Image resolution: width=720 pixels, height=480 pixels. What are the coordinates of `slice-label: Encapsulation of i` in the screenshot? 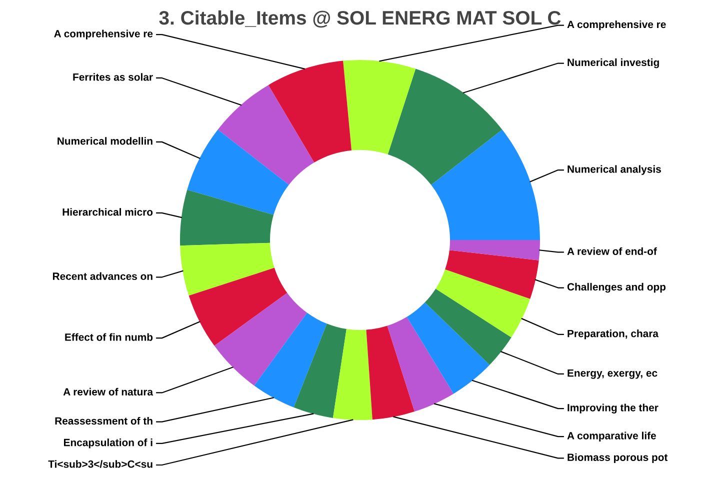 It's located at (108, 443).